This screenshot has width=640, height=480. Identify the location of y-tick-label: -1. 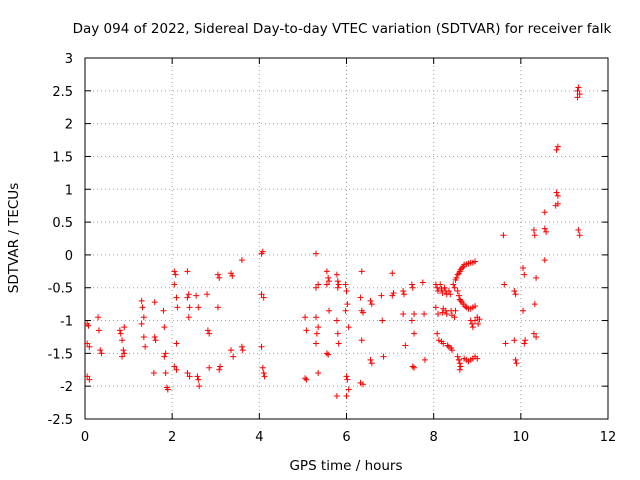
(66, 322).